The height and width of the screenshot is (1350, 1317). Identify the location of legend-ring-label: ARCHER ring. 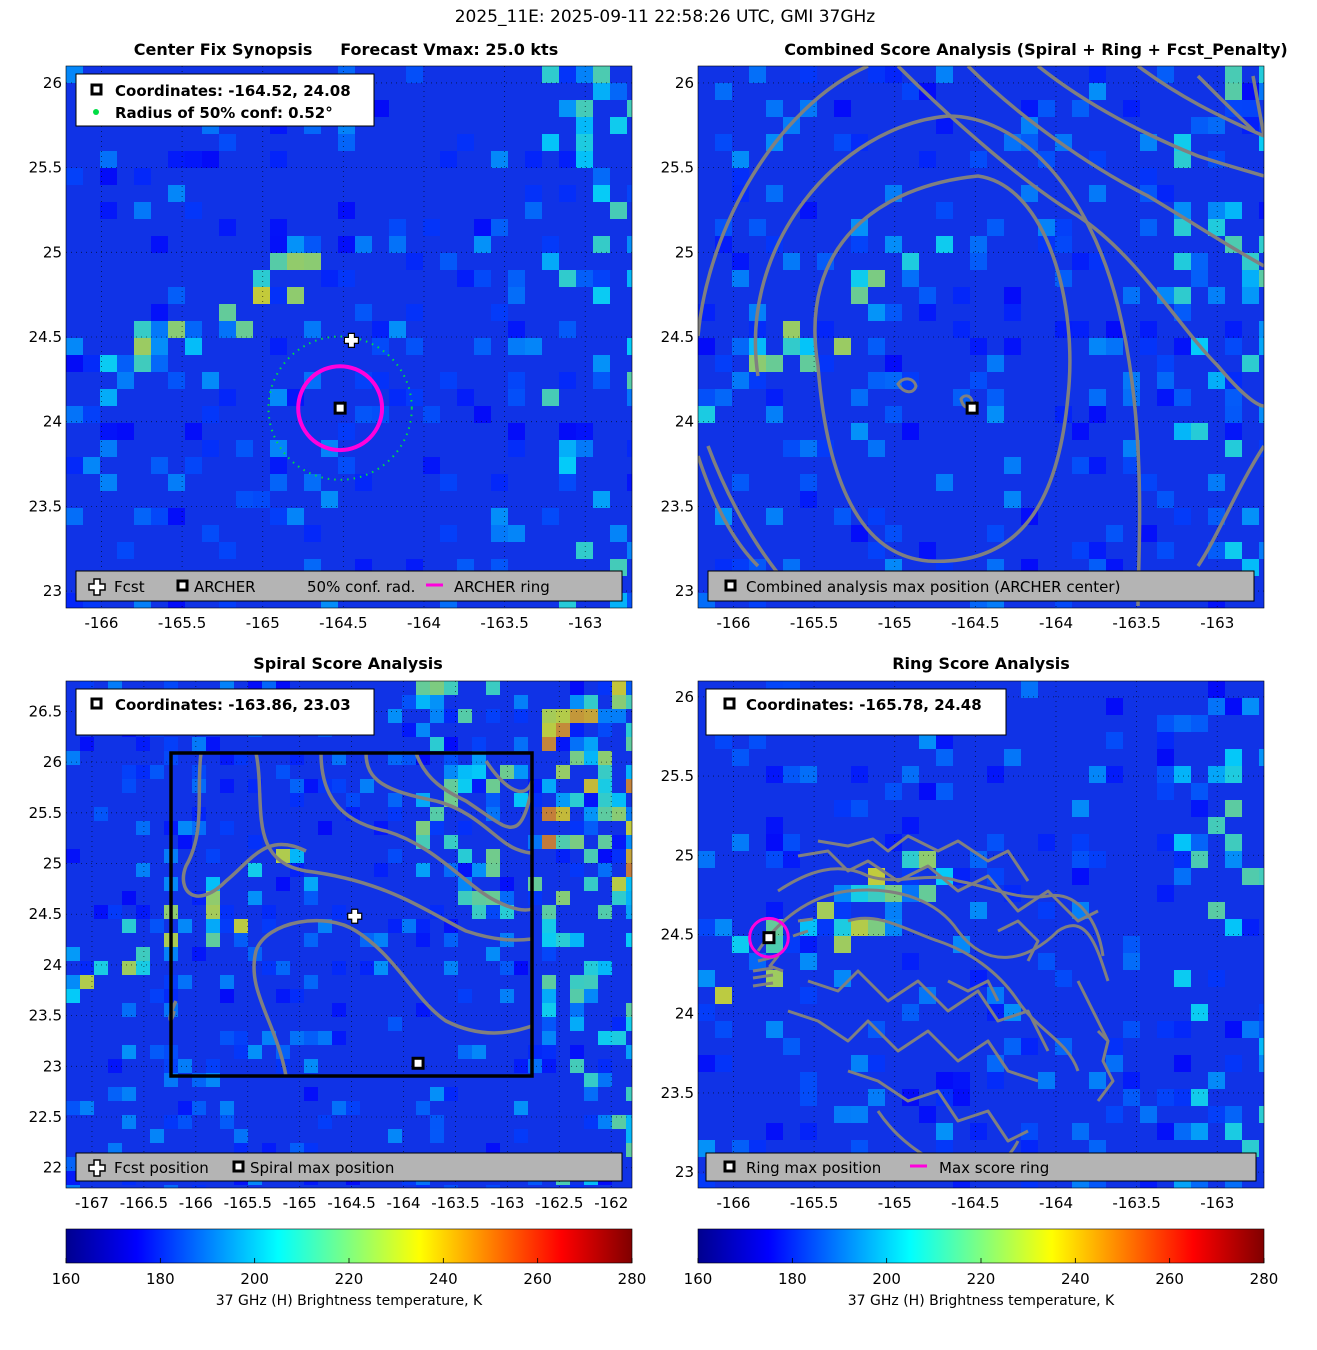
(502, 587).